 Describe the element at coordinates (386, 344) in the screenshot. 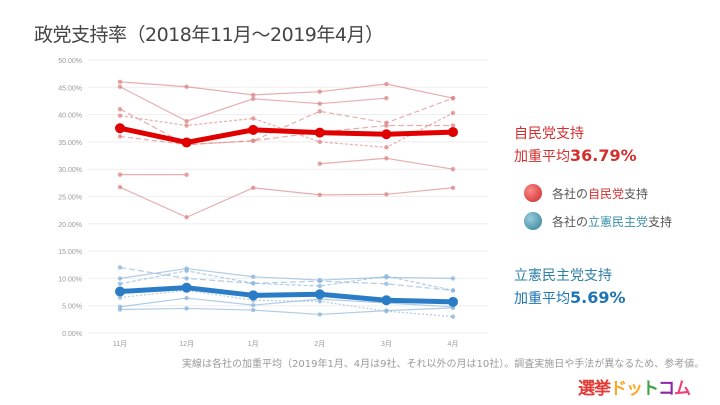

I see `x-tick-label: 3月` at that location.